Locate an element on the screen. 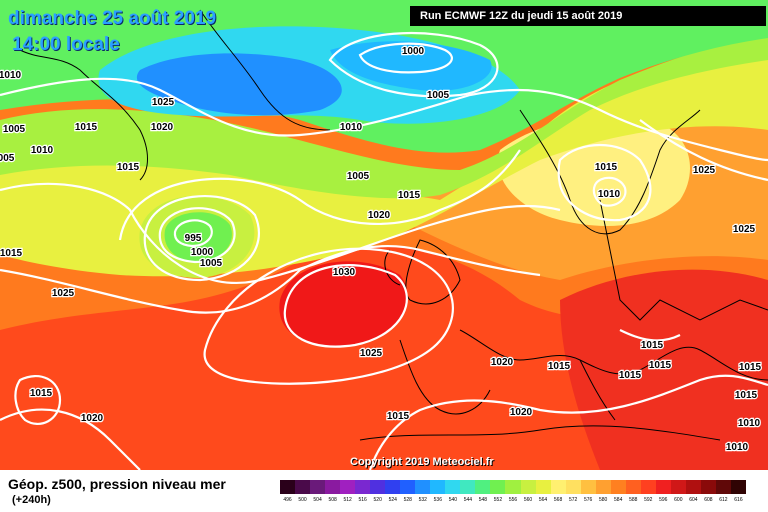  legend-subtitle: (+240h) is located at coordinates (31, 500).